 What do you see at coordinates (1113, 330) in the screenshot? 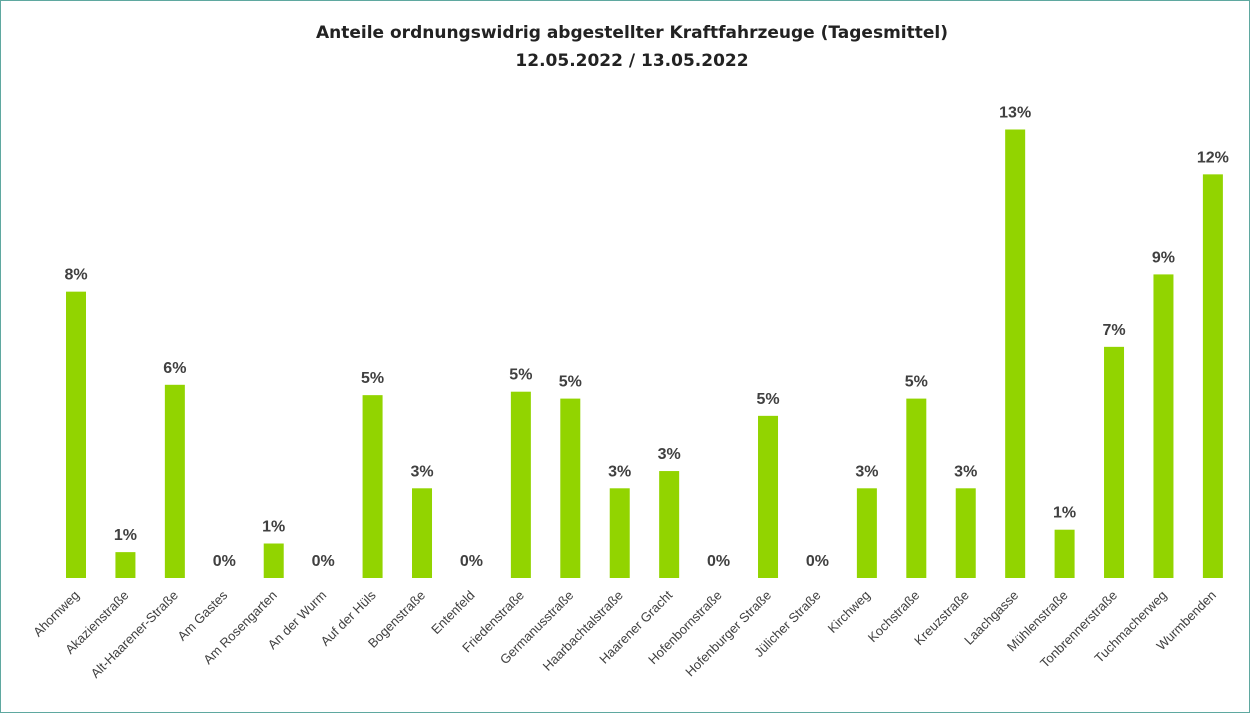
I see `value-label: 7%` at bounding box center [1113, 330].